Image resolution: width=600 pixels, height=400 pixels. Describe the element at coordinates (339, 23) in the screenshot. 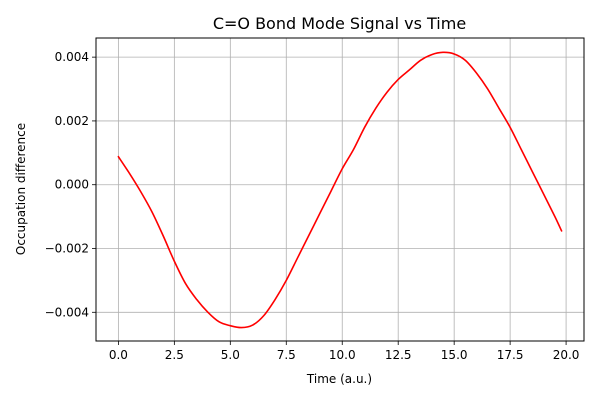

I see `chart-title: C=O Bond Mode Signal vs Time` at that location.